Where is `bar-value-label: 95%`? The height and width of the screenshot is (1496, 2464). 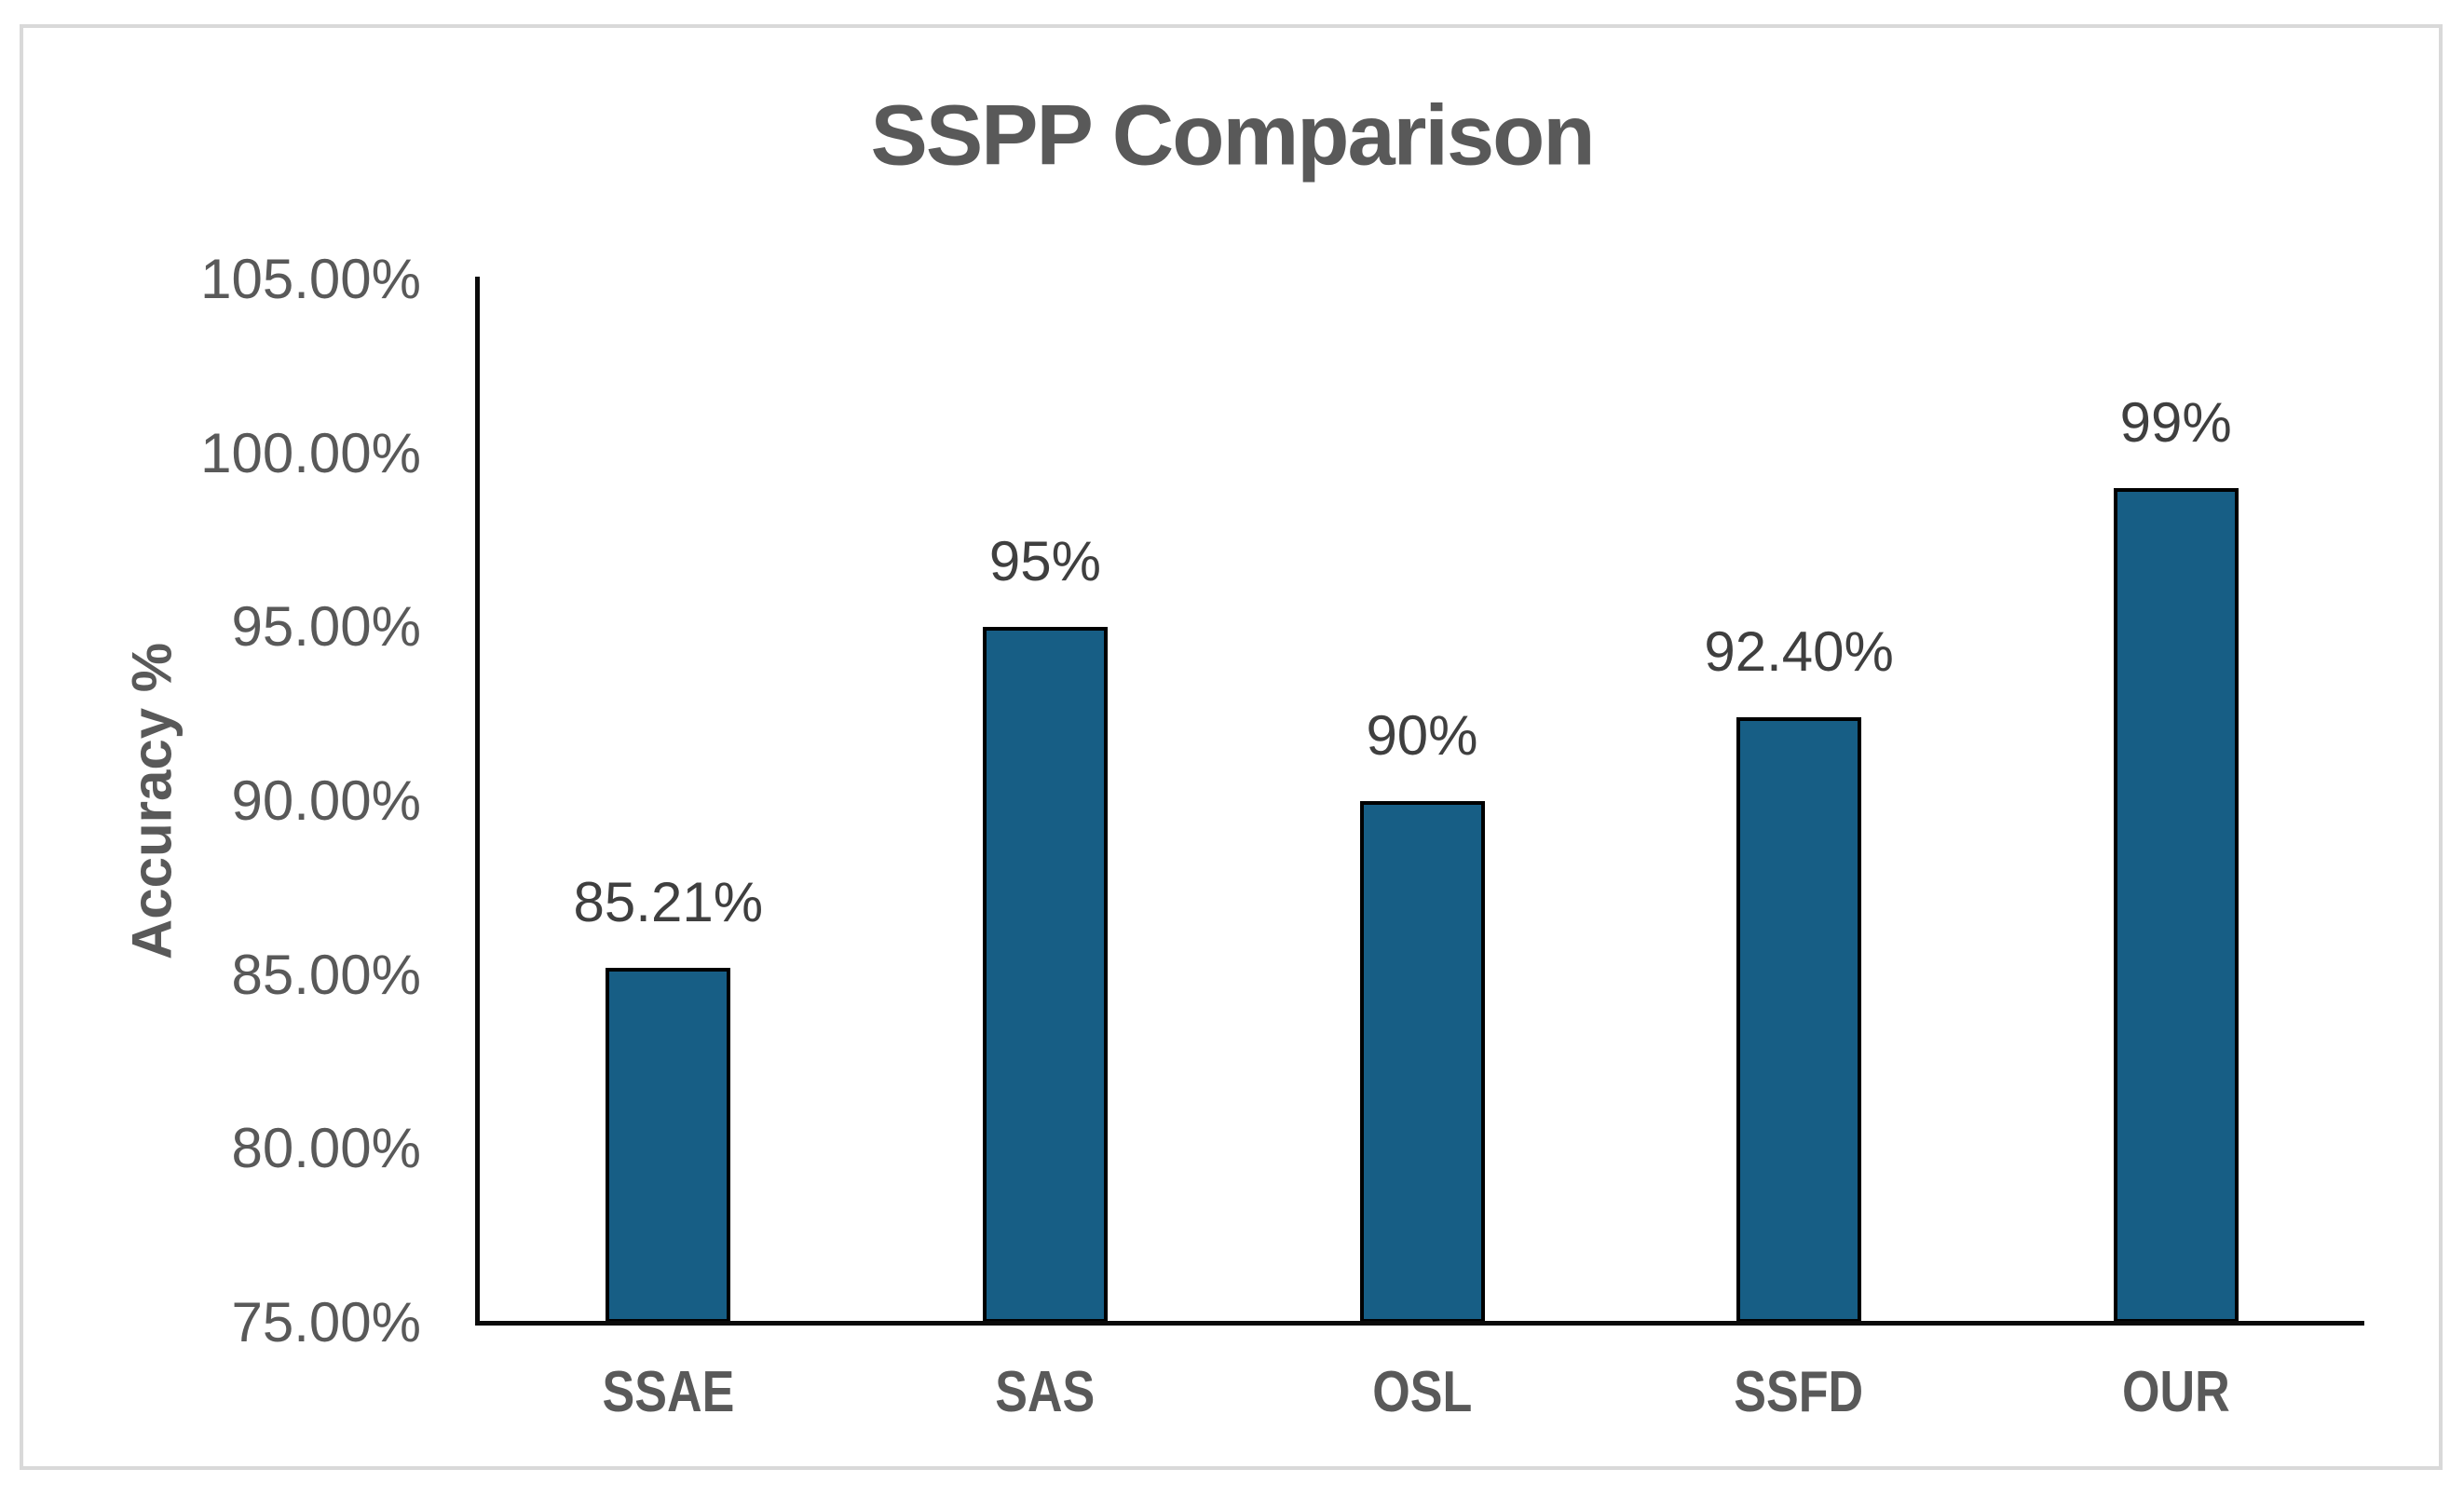
bar-value-label: 95% is located at coordinates (1044, 561).